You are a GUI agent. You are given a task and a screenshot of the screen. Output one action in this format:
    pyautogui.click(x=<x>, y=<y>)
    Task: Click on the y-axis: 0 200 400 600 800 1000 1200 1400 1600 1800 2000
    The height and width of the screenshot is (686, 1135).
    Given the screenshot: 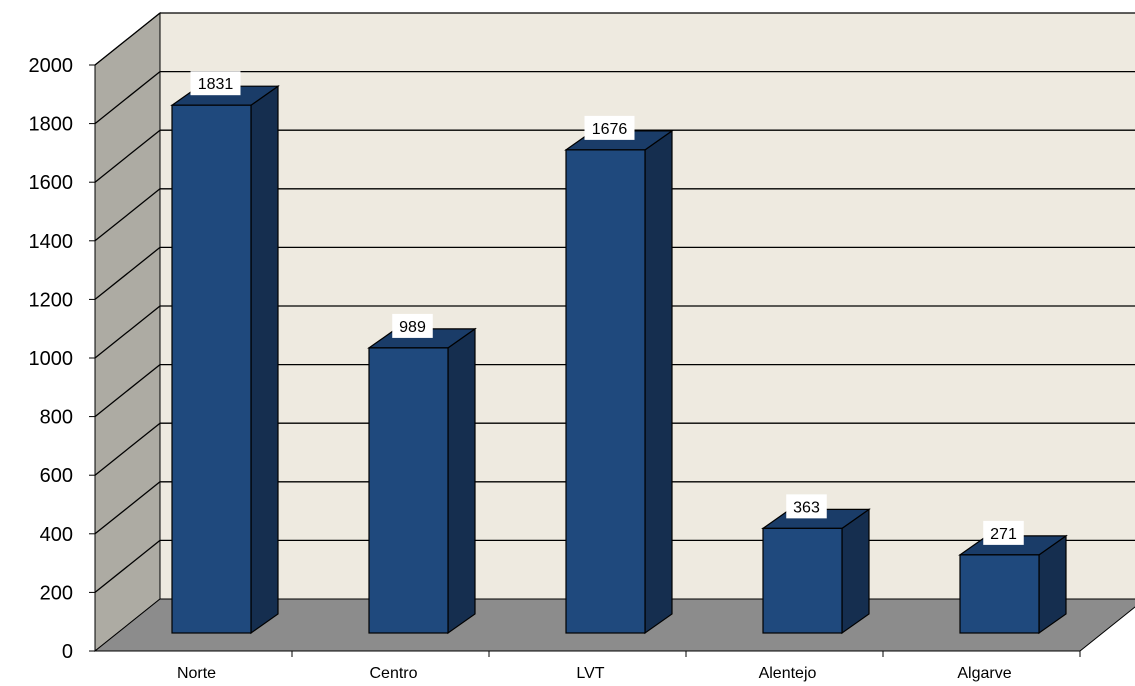 What is the action you would take?
    pyautogui.click(x=62, y=359)
    